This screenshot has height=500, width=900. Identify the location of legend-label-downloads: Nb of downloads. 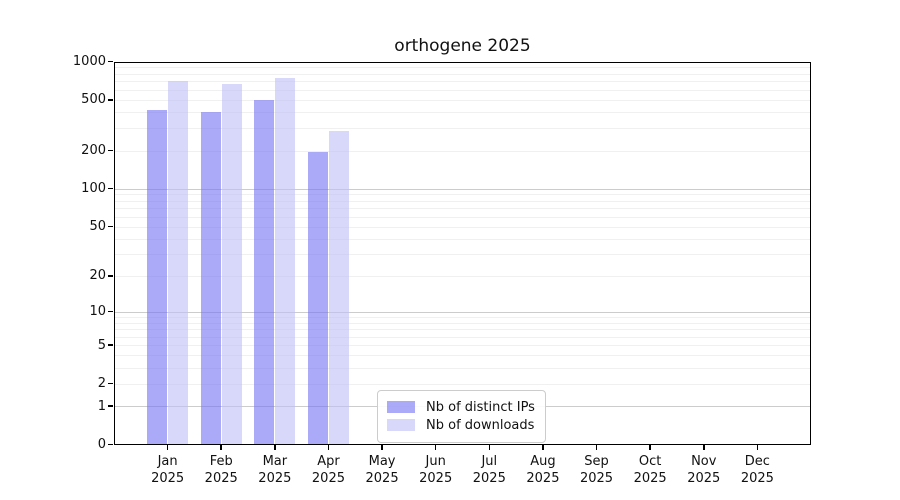
(480, 425).